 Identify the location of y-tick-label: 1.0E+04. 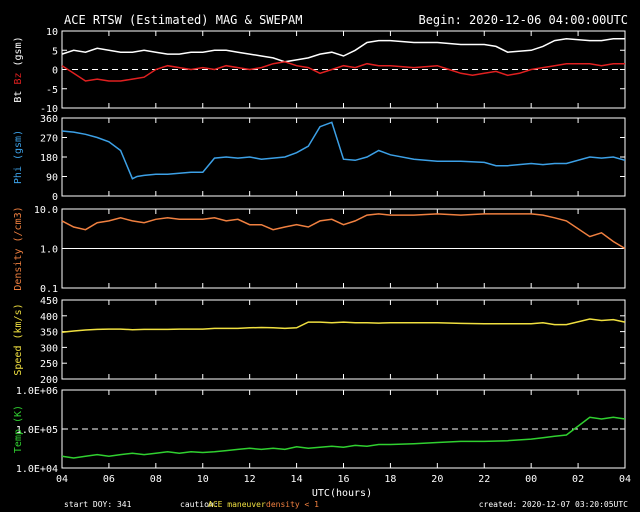
(37, 469).